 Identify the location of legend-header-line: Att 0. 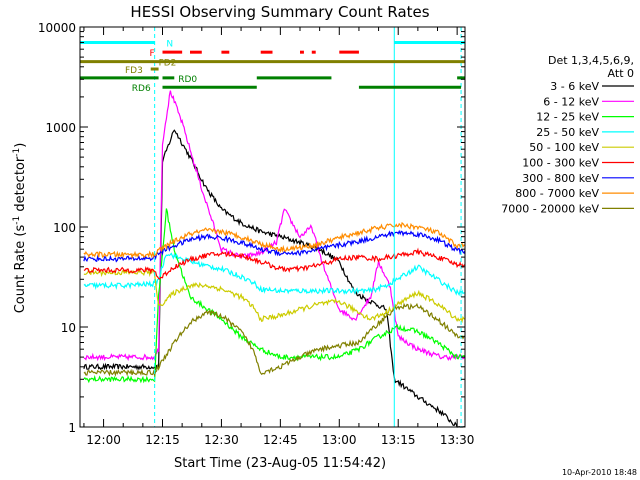
(621, 73).